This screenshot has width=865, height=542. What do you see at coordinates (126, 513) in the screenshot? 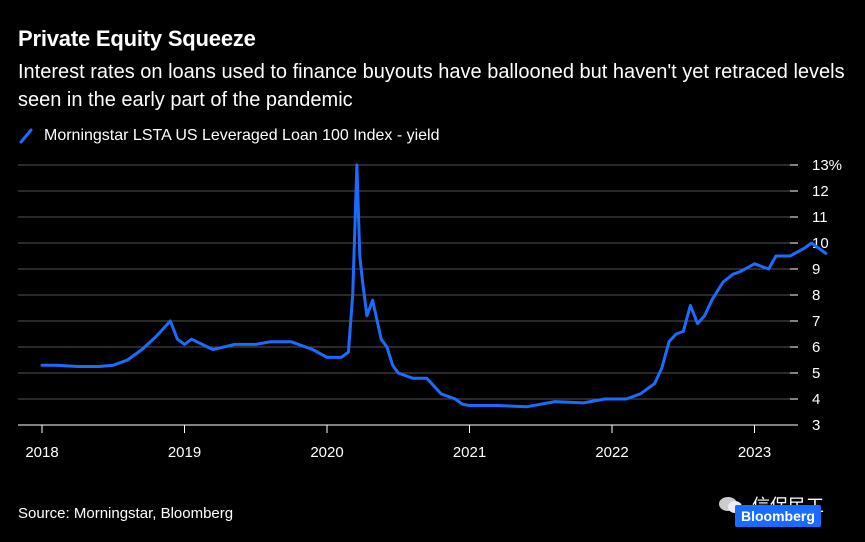
I see `source-note: Source: Morningstar, Bloomberg` at bounding box center [126, 513].